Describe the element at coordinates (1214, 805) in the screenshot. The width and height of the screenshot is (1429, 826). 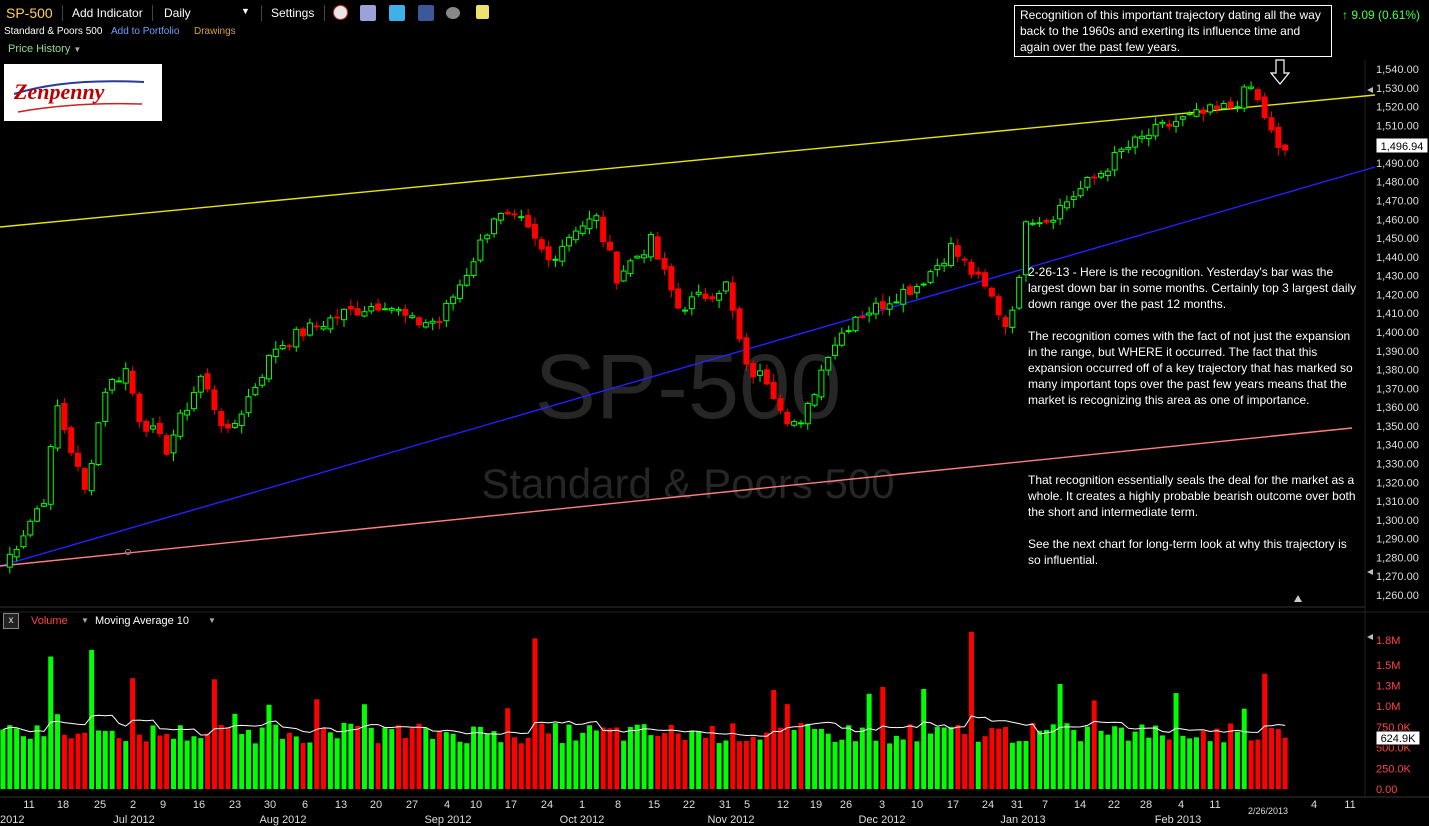
I see `date-tick-label: 11` at that location.